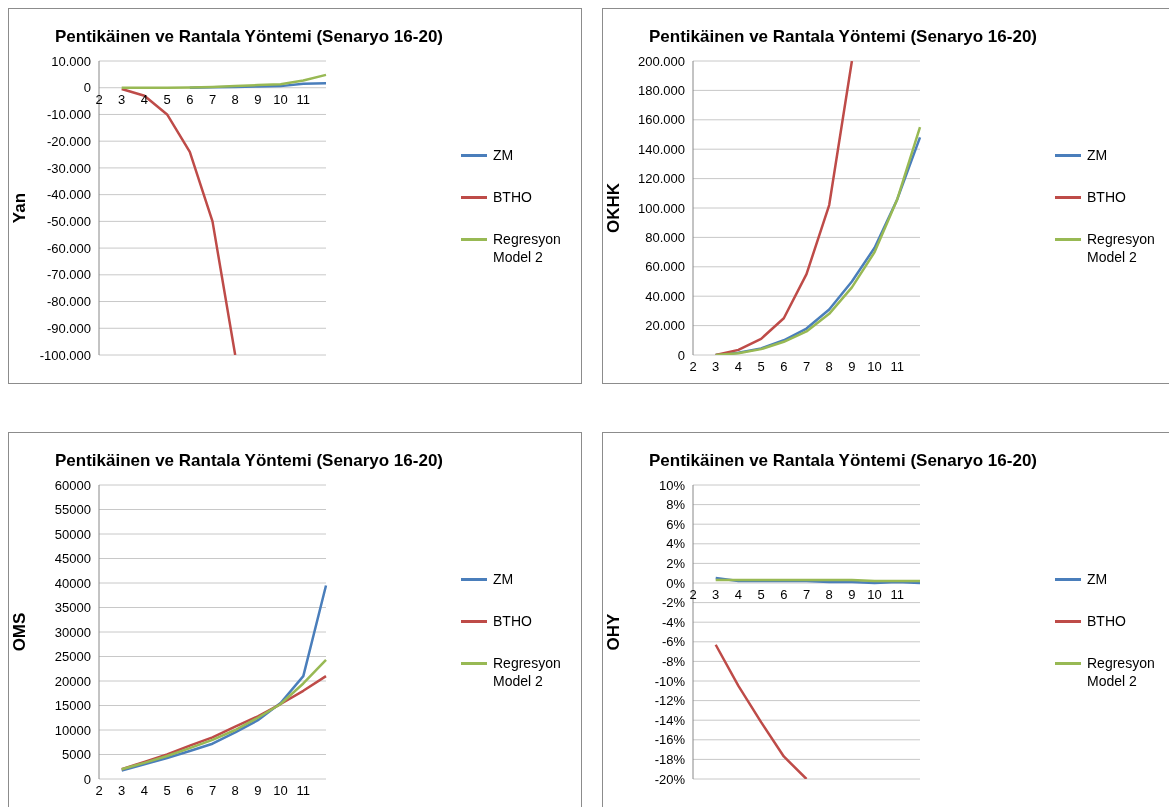 The height and width of the screenshot is (807, 1169). I want to click on y-tick-label: -30.000, so click(68, 168).